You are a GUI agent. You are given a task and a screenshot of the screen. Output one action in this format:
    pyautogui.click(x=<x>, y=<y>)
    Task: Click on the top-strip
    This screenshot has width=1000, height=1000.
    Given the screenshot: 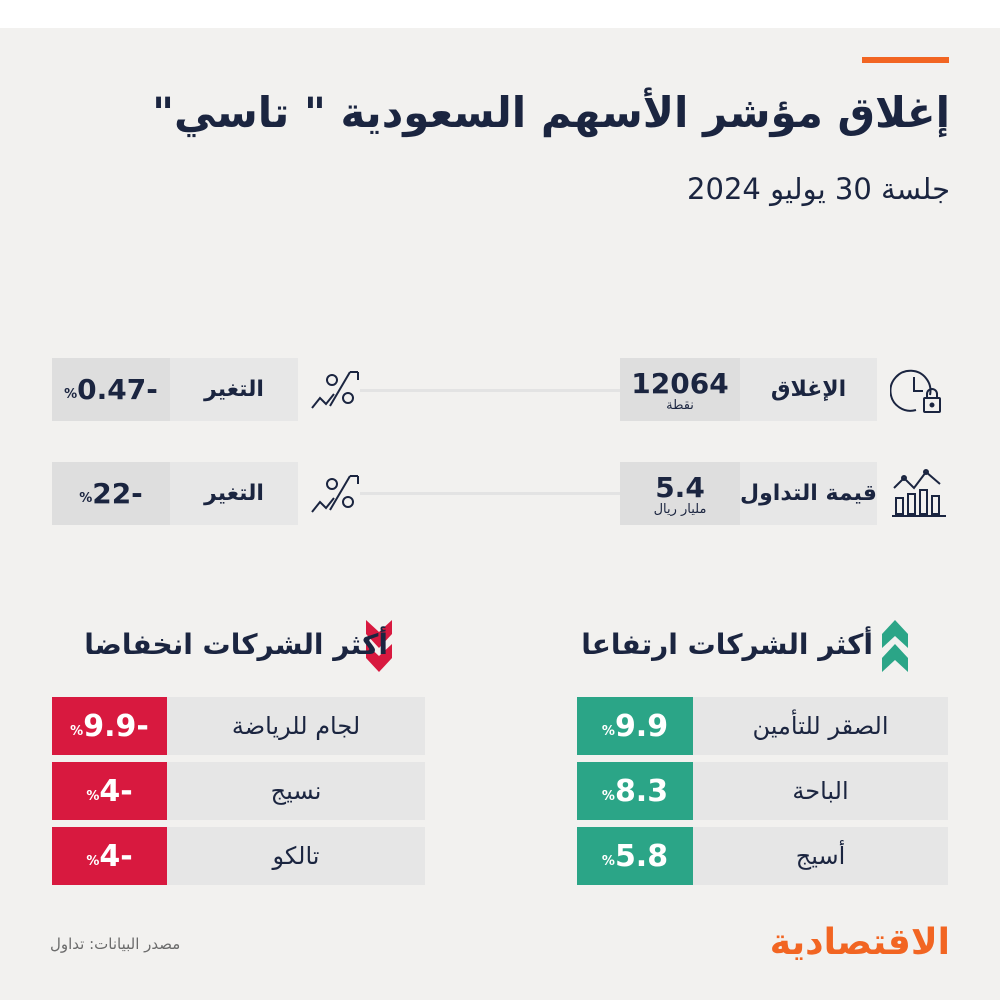 What is the action you would take?
    pyautogui.click(x=500, y=14)
    